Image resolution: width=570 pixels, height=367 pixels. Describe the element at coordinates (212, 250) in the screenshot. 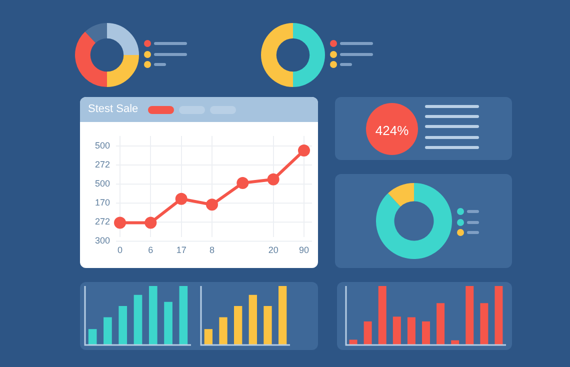

I see `x-tick-label: 8` at that location.